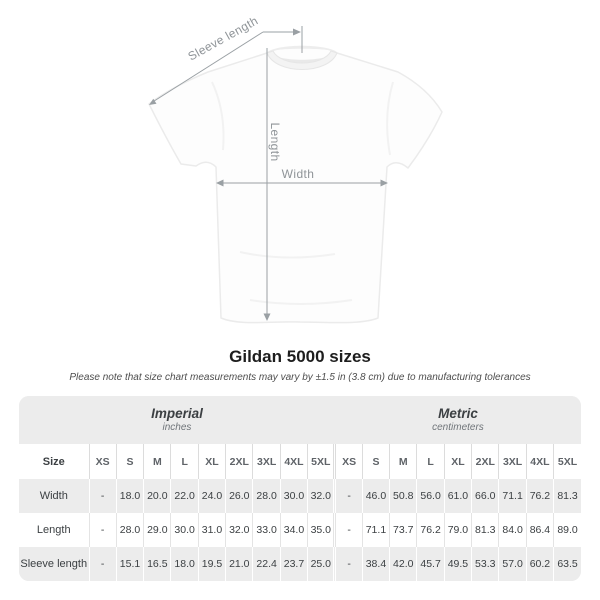 This screenshot has width=600, height=600. What do you see at coordinates (300, 356) in the screenshot?
I see `page-title: Gildan 5000 sizes` at bounding box center [300, 356].